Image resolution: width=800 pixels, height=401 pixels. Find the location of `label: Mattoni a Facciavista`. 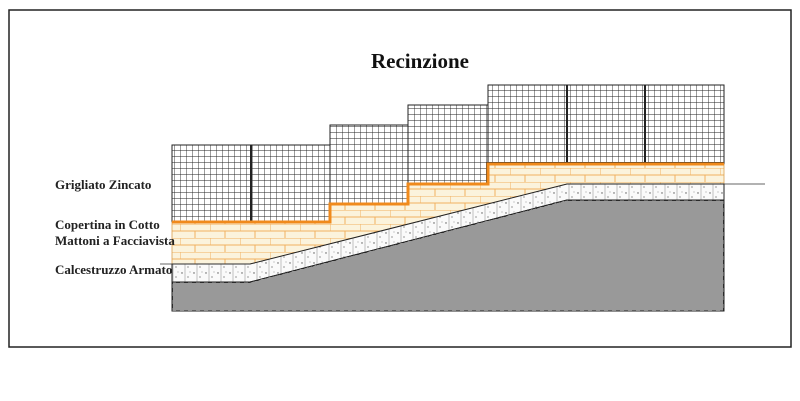

label: Mattoni a Facciavista is located at coordinates (115, 240).